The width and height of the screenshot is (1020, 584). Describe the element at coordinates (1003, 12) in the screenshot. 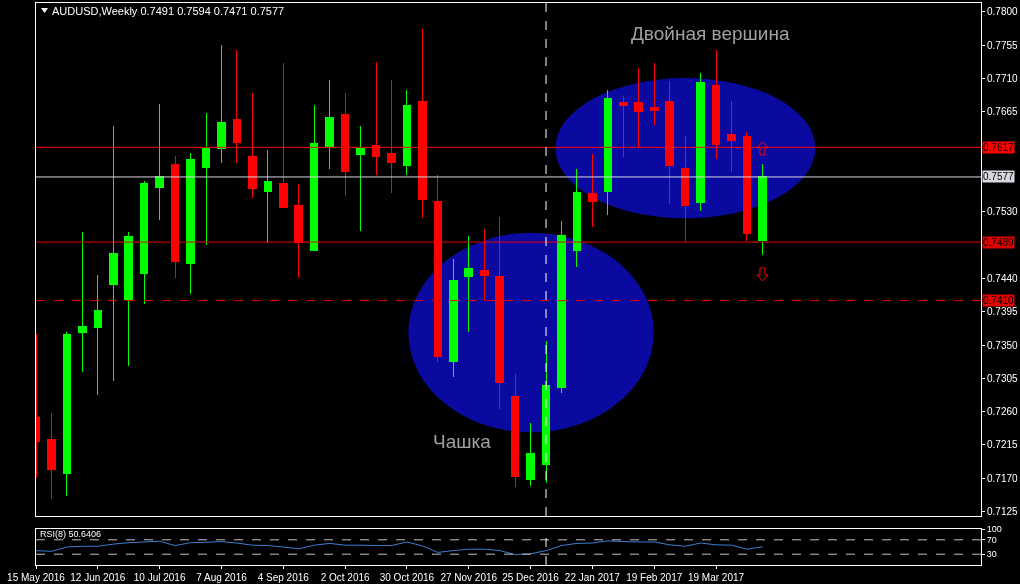

I see `y-tick-label: 0.7800` at that location.